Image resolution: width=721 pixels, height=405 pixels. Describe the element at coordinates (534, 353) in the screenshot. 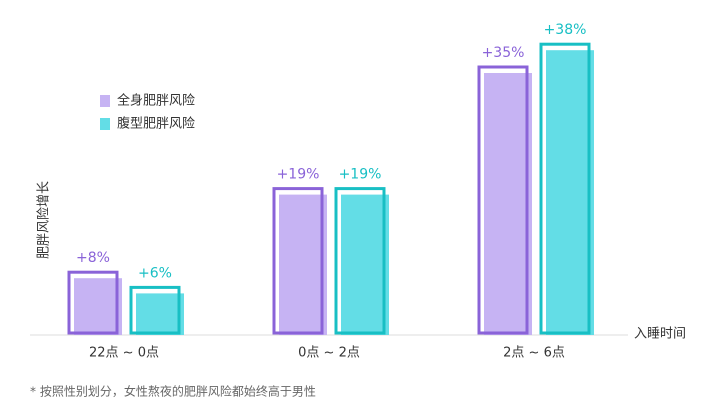

I see `x-tick-label: 2点 ~ 6点` at that location.